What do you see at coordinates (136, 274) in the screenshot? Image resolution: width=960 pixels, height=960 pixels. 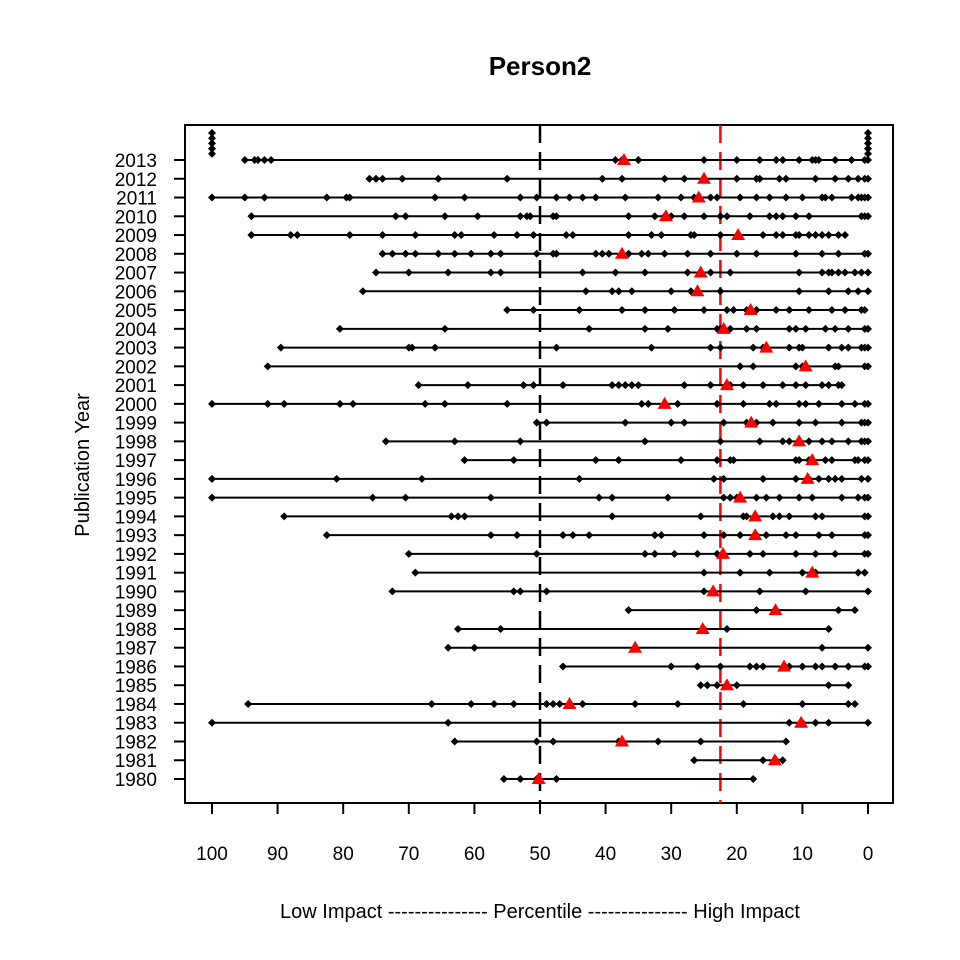 I see `y-tick-label: 2007` at bounding box center [136, 274].